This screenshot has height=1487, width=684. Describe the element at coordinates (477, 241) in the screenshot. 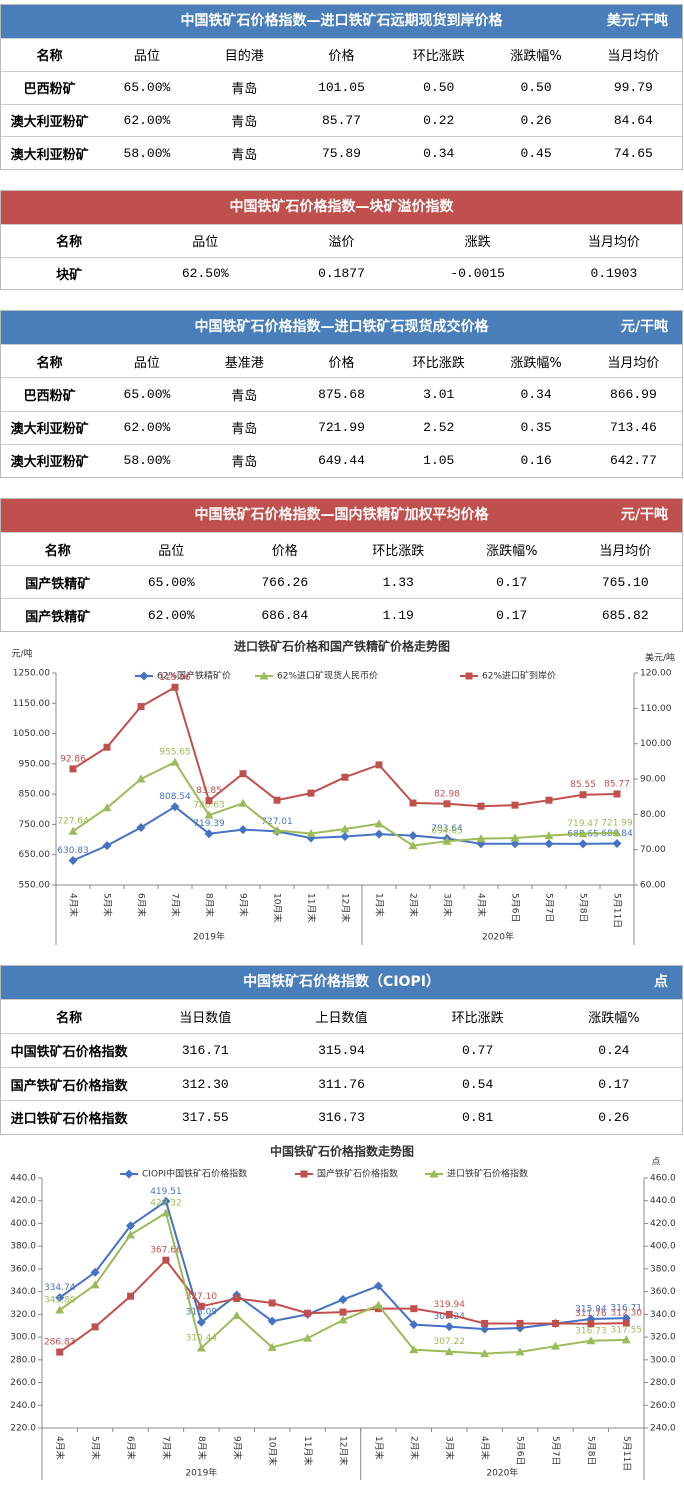

I see `column-header: 涨跌` at that location.